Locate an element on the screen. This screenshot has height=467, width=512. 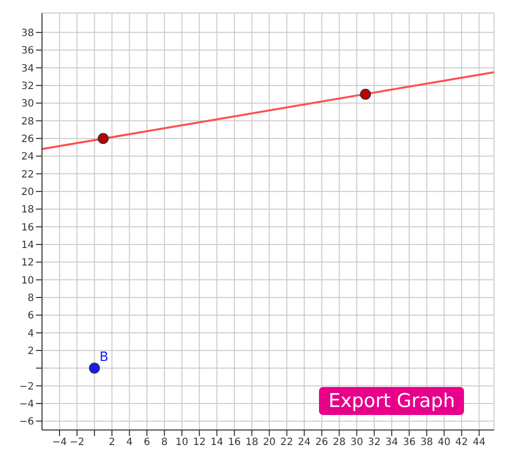
y-tick-label: 20 is located at coordinates (27, 192).